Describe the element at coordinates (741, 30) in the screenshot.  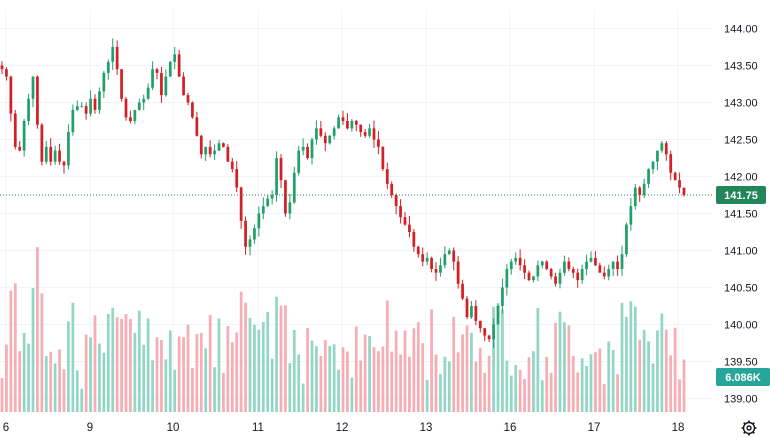
I see `y-tick-label: 144.00` at that location.